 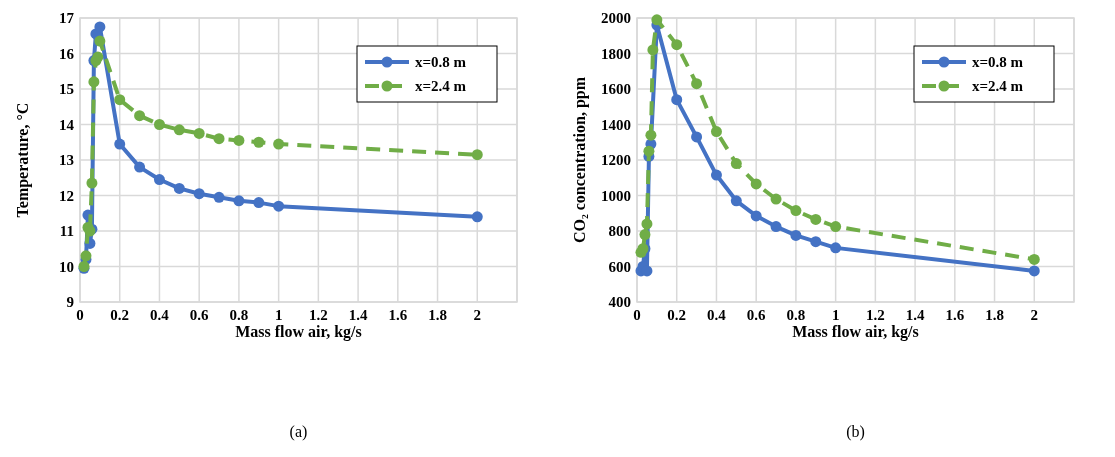 What do you see at coordinates (616, 195) in the screenshot?
I see `y-tick-label: 1000` at bounding box center [616, 195].